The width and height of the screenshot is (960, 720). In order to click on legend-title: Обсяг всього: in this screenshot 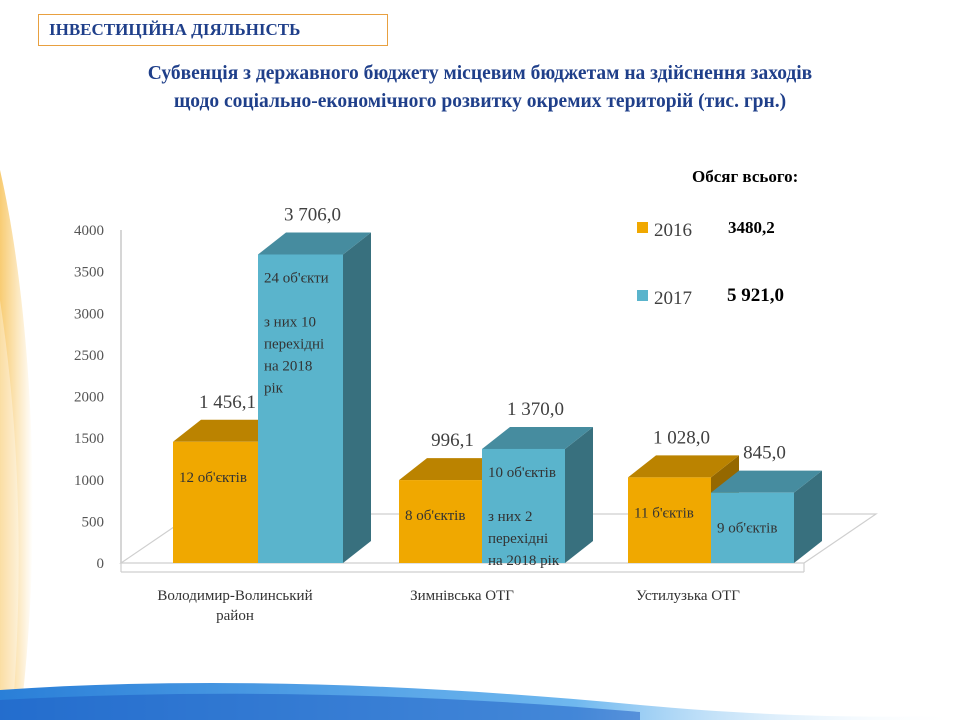, I will do `click(745, 176)`.